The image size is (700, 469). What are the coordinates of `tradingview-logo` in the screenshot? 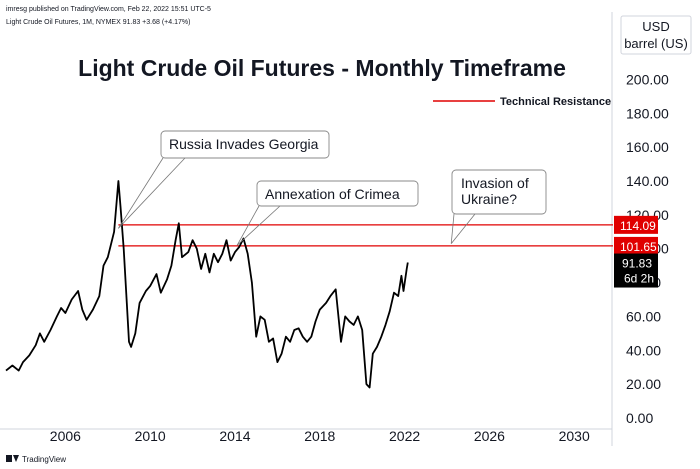 It's located at (12, 458).